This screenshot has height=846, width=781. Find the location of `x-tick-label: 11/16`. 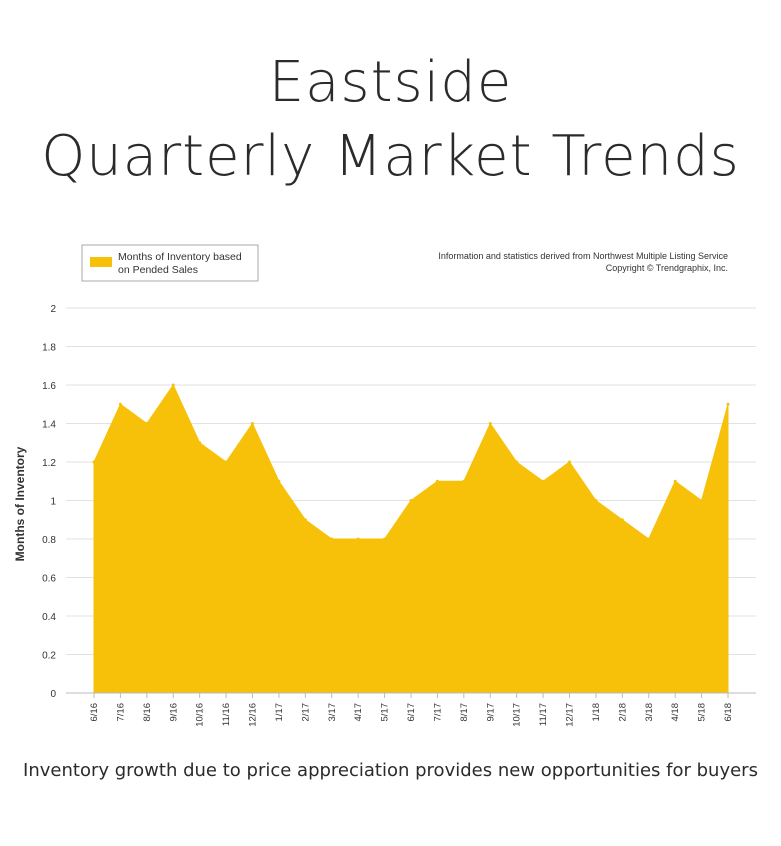

x-tick-label: 11/16 is located at coordinates (226, 714).